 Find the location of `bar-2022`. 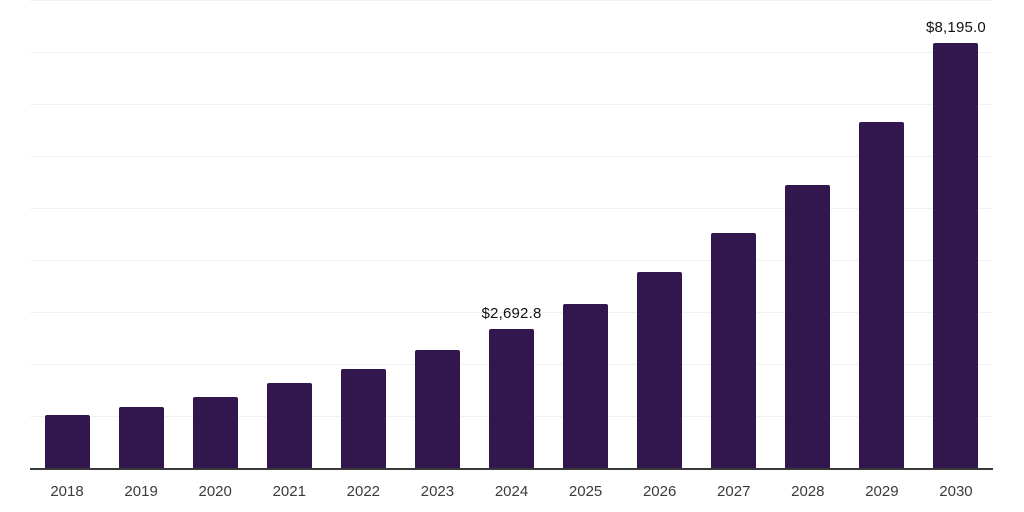

bar-2022 is located at coordinates (363, 418).